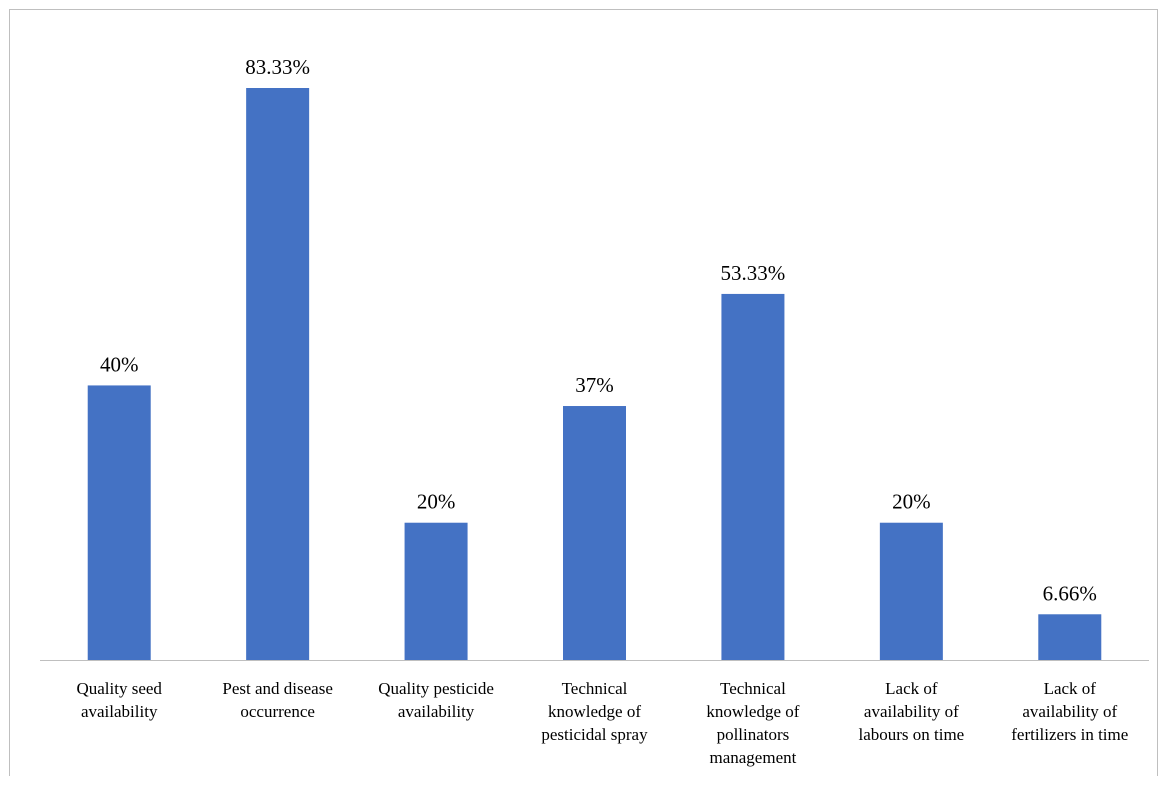  What do you see at coordinates (752, 757) in the screenshot?
I see `category-label-line: management` at bounding box center [752, 757].